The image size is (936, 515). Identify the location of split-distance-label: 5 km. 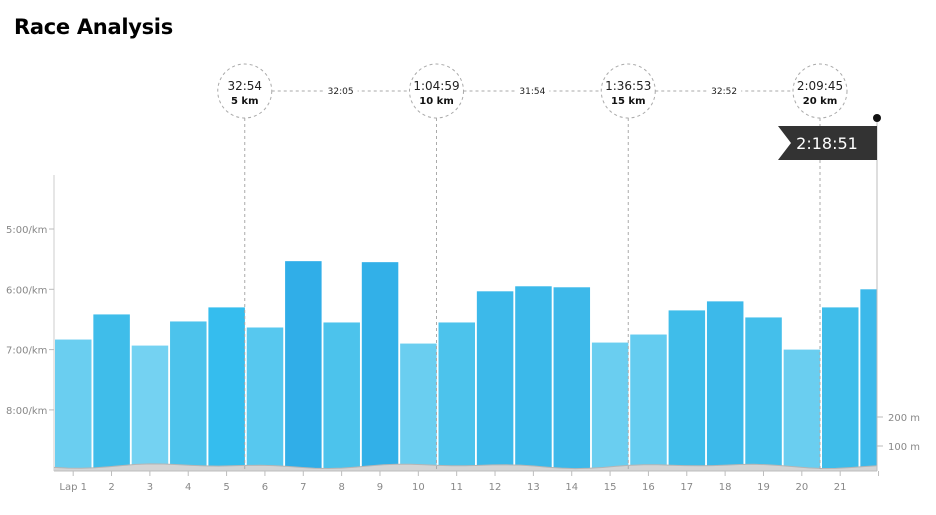
(245, 101).